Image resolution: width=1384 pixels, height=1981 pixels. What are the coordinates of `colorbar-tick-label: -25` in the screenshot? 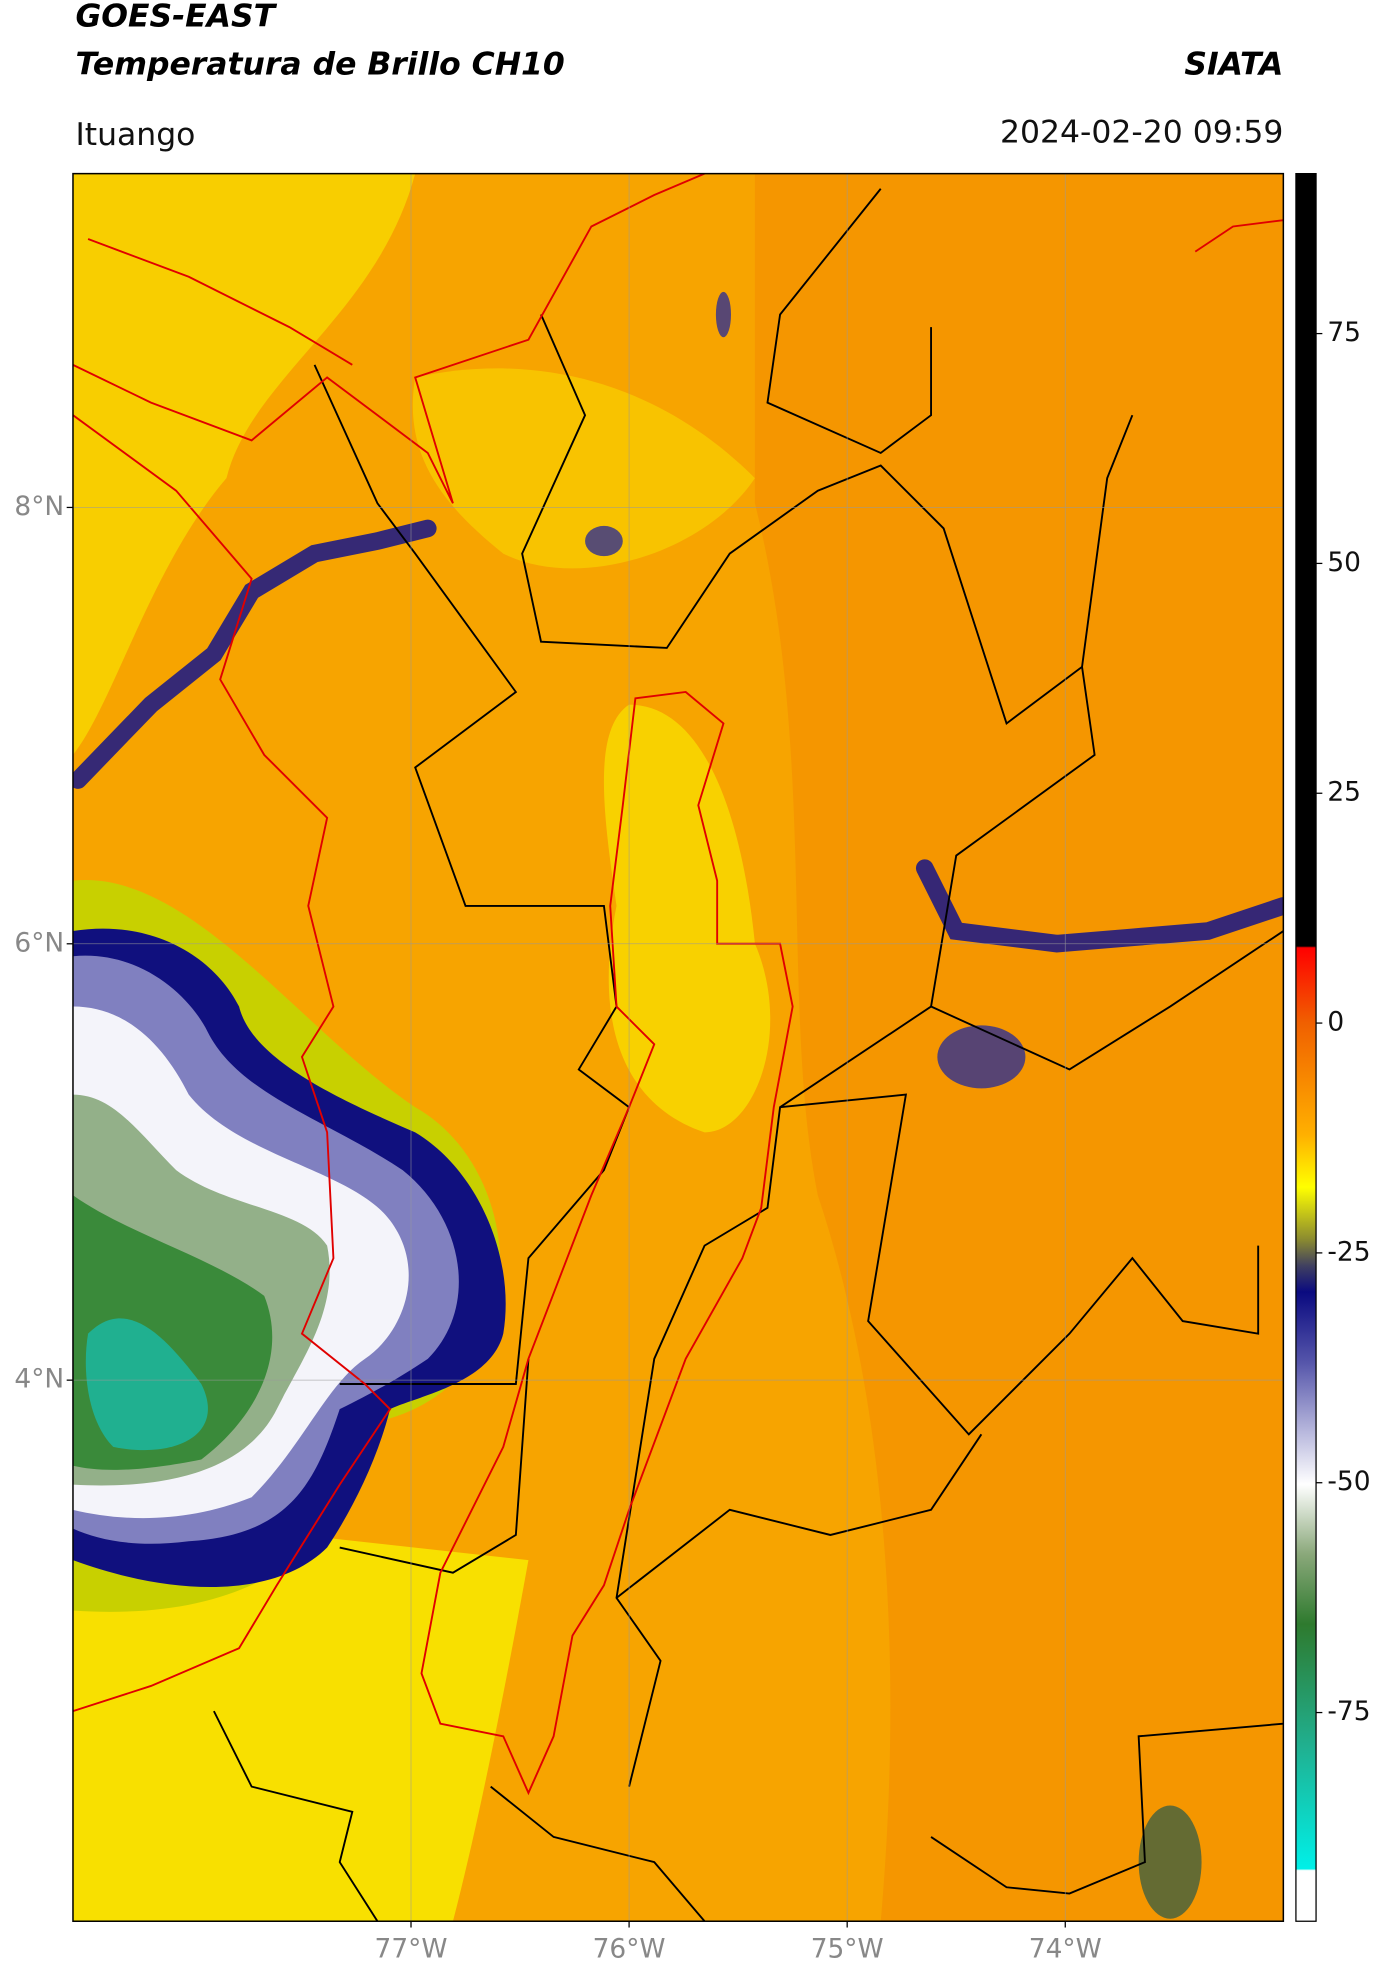 It's located at (1348, 1251).